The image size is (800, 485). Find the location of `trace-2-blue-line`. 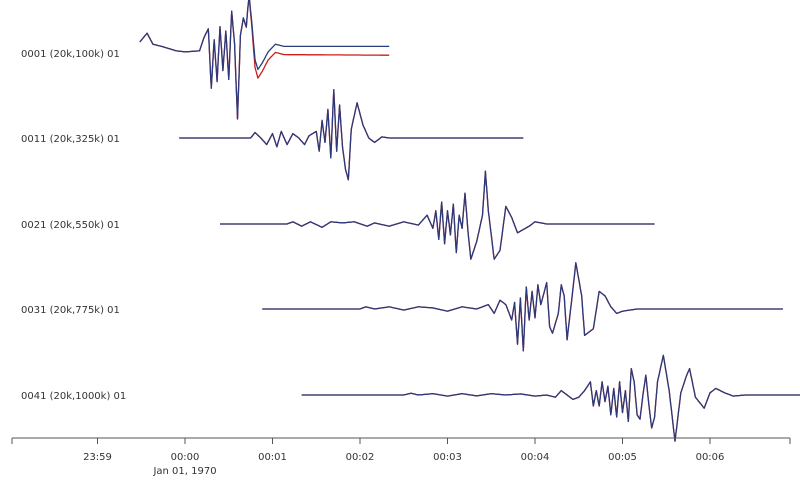

trace-2-blue-line is located at coordinates (351, 134).